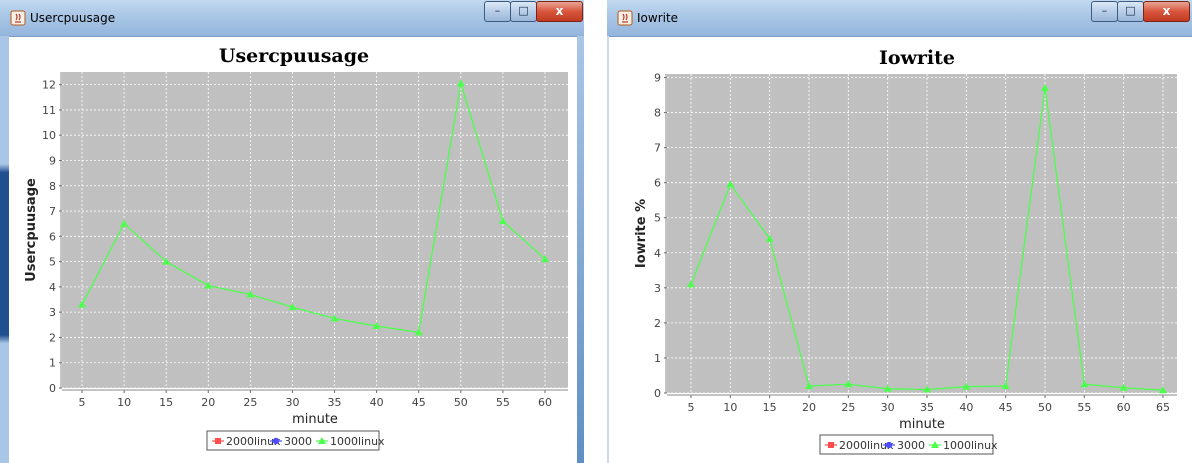 The width and height of the screenshot is (1192, 463). What do you see at coordinates (770, 407) in the screenshot?
I see `x-tick-label: 15` at bounding box center [770, 407].